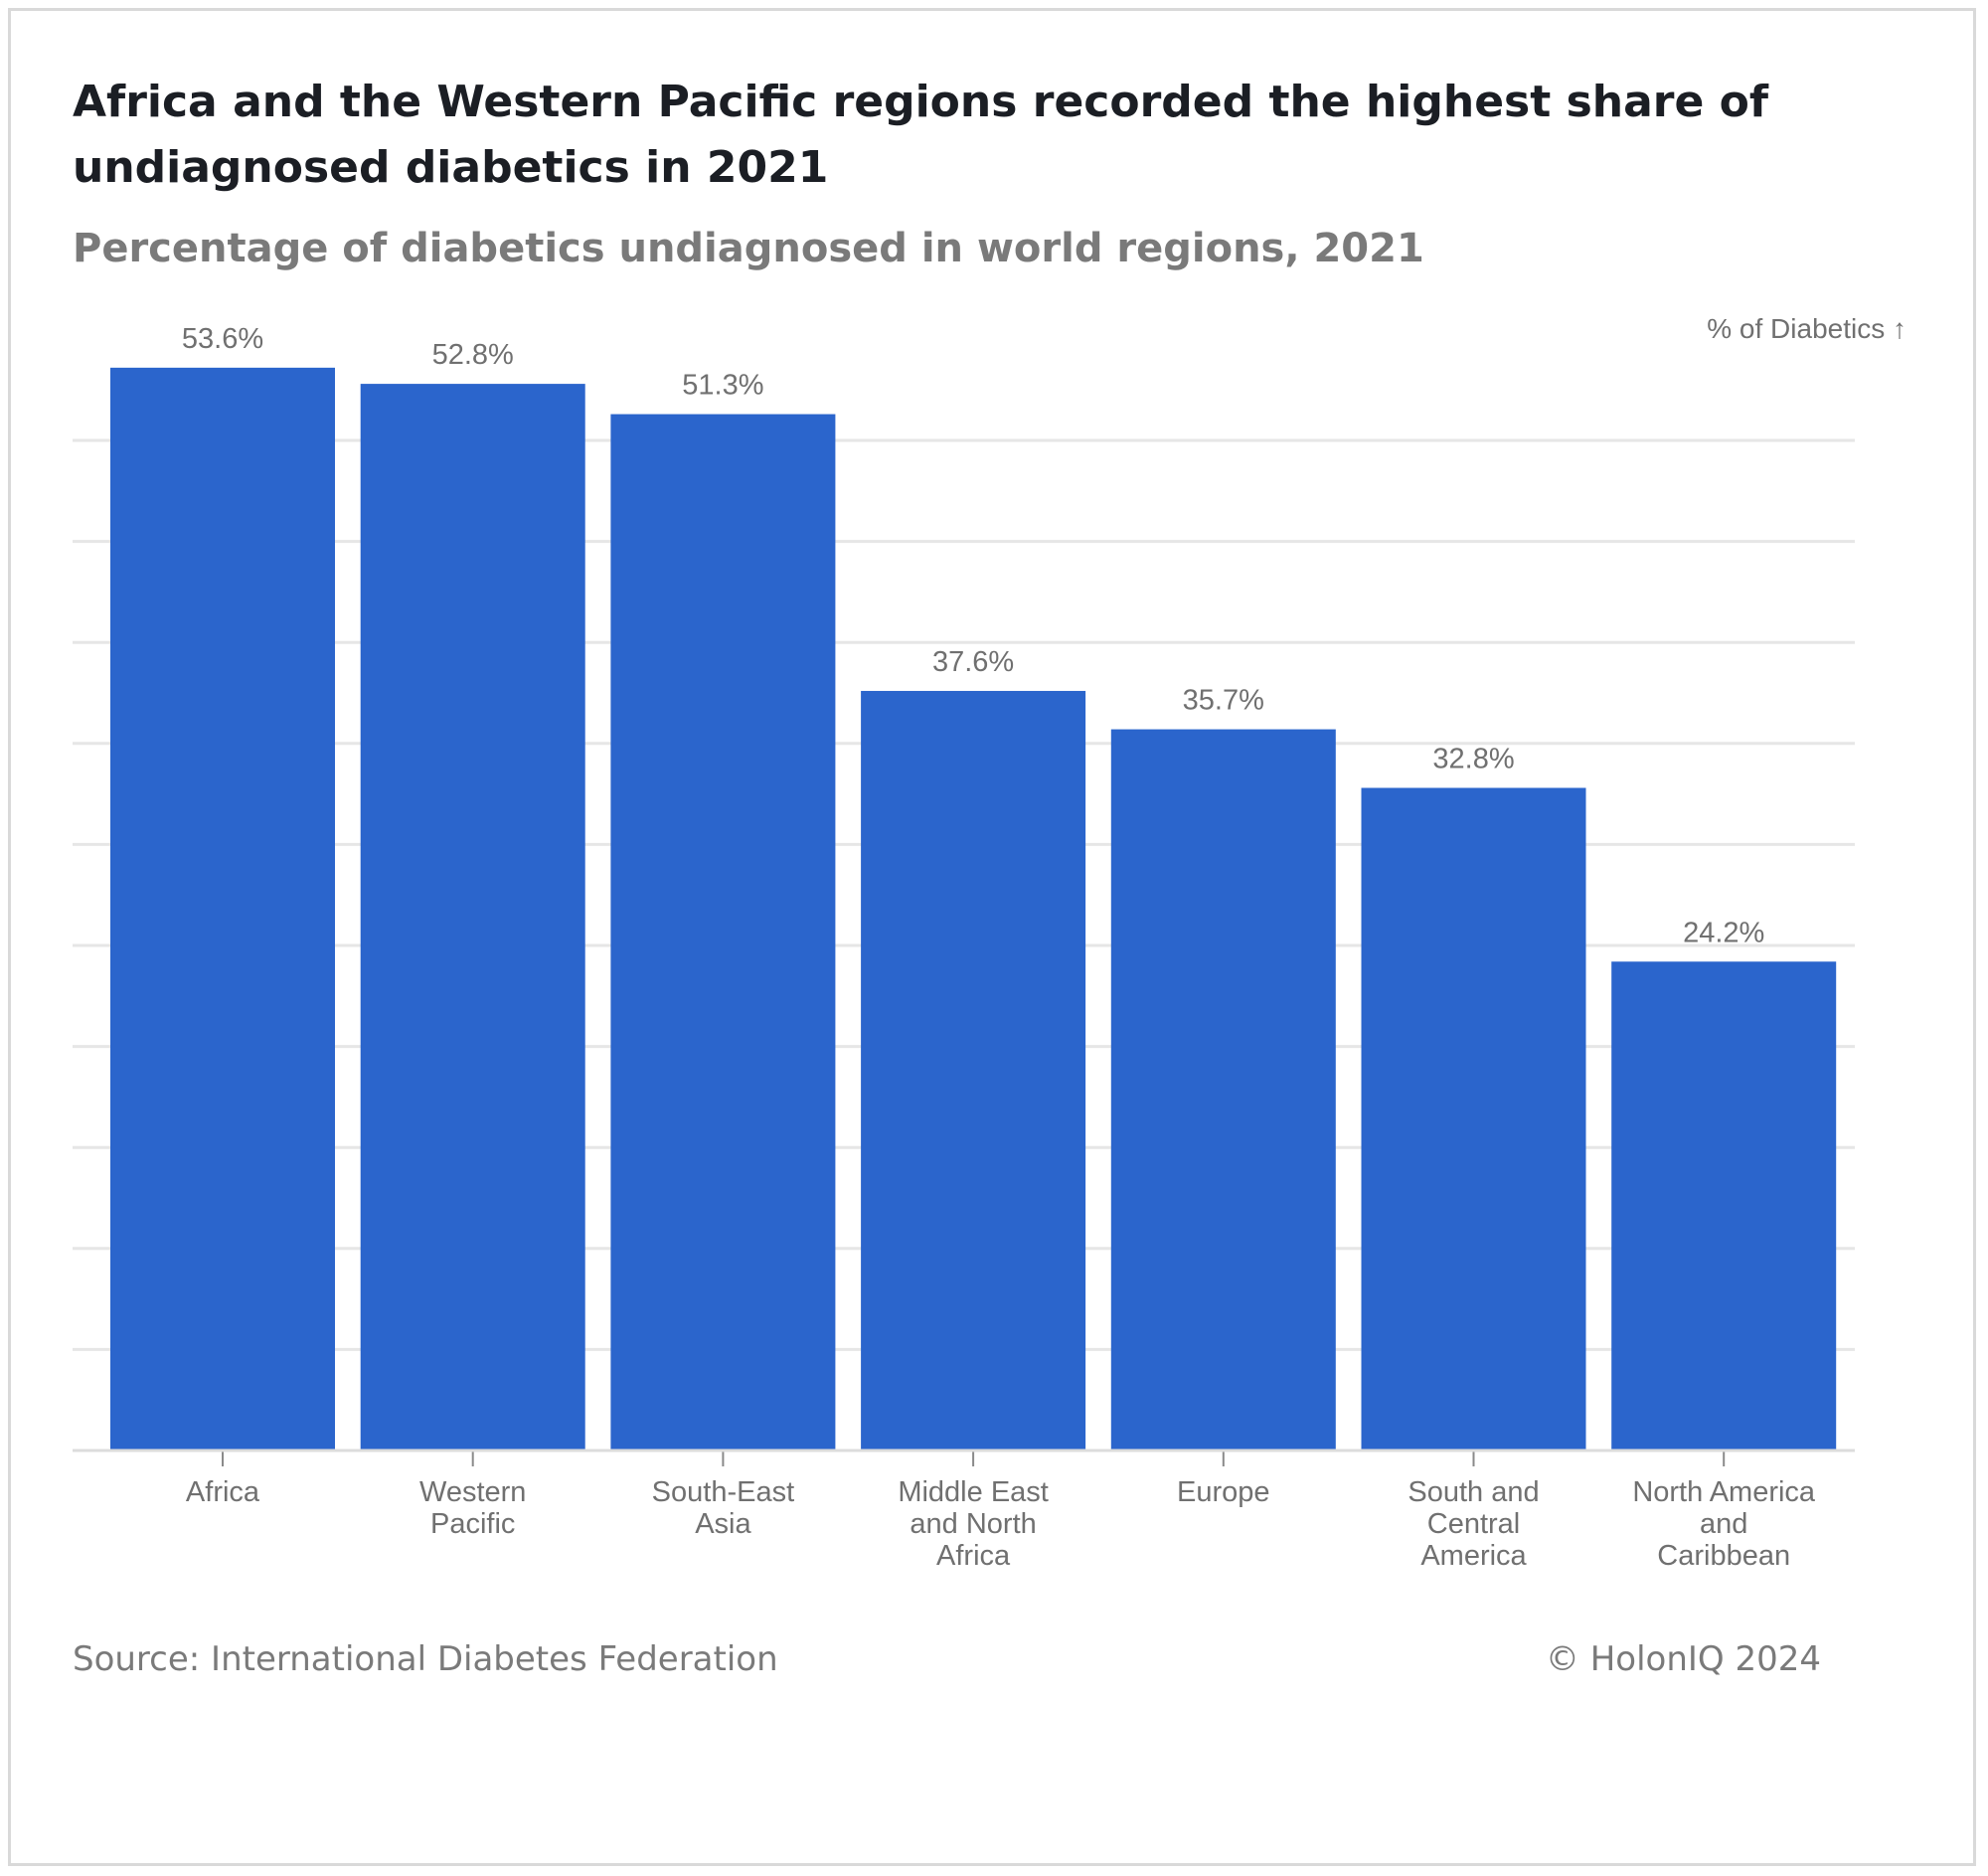 The width and height of the screenshot is (1988, 1876). What do you see at coordinates (222, 339) in the screenshot?
I see `value-label: 53.6%` at bounding box center [222, 339].